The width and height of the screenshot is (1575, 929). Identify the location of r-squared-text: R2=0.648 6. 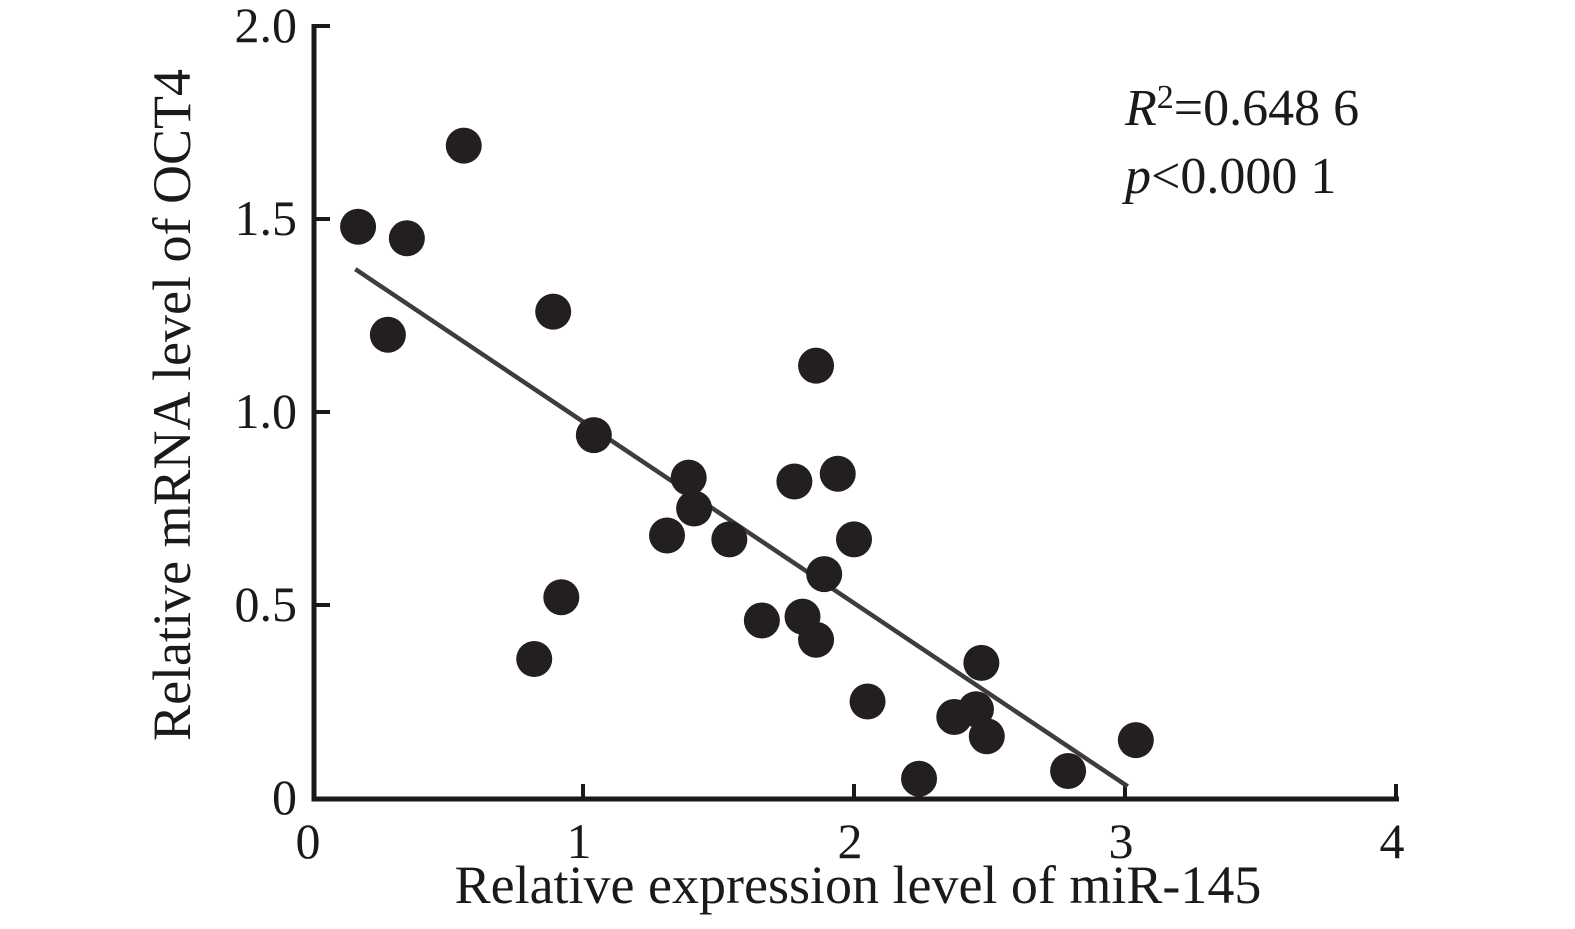
(1241, 108).